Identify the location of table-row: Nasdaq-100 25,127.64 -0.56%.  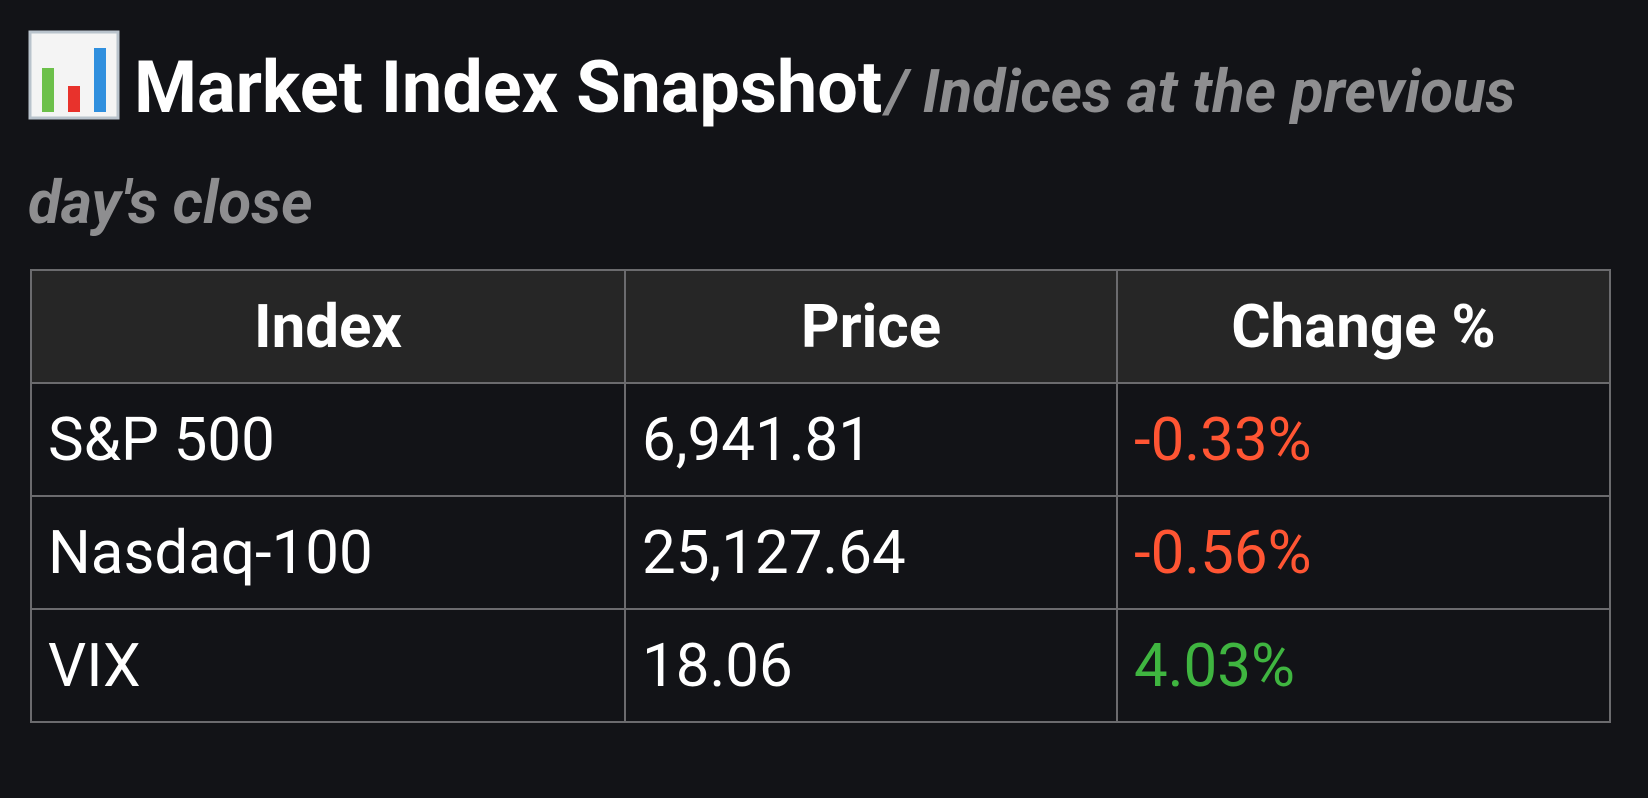
(820, 552).